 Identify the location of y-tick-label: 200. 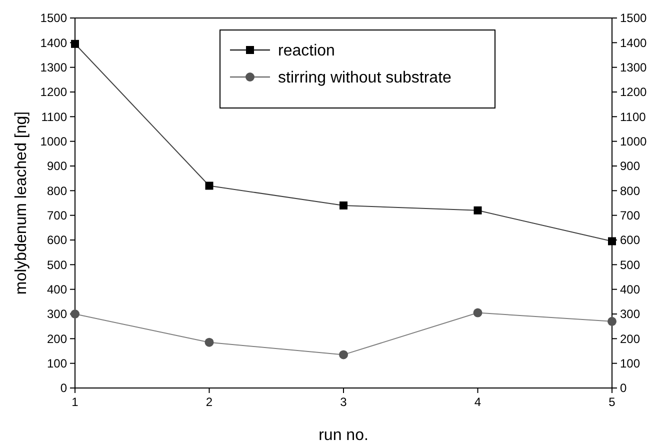
(57, 339).